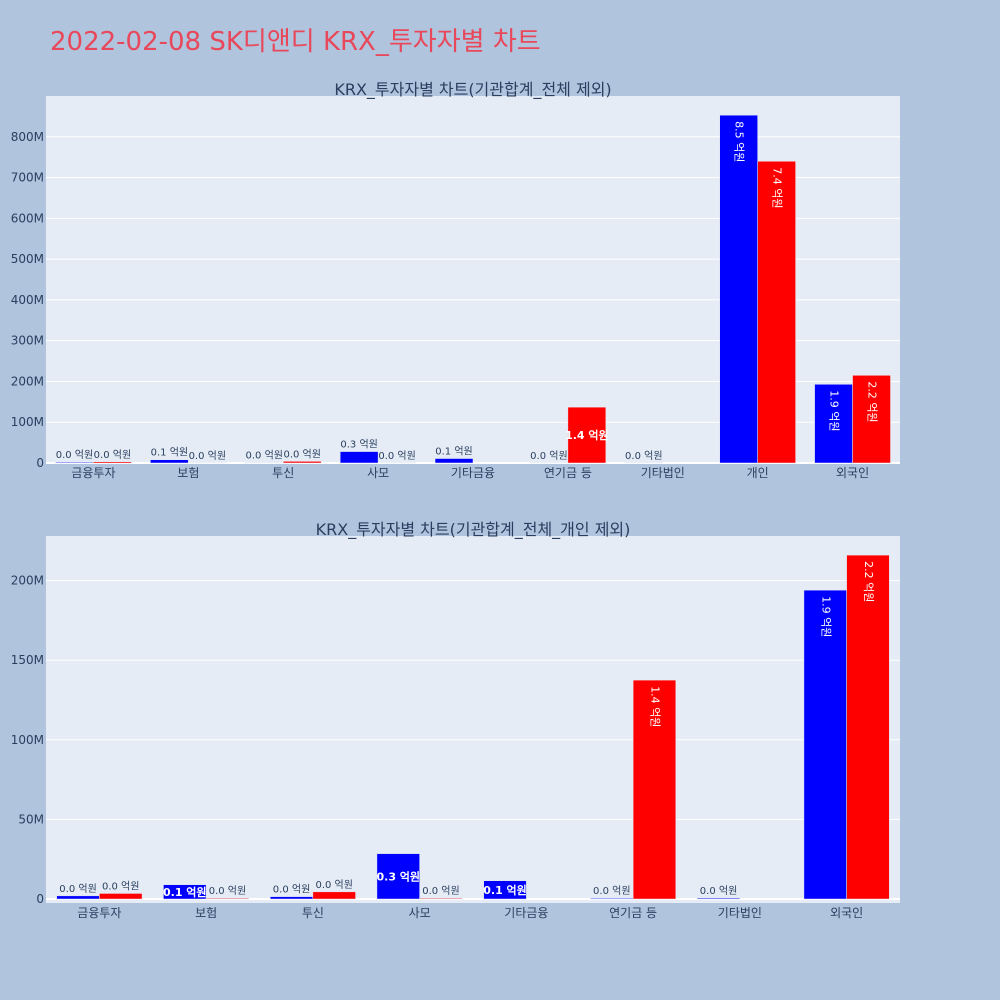  Describe the element at coordinates (295, 42) in the screenshot. I see `page-title: 2022-02-08 SK디앤디 KRX_투자자별 차트` at that location.